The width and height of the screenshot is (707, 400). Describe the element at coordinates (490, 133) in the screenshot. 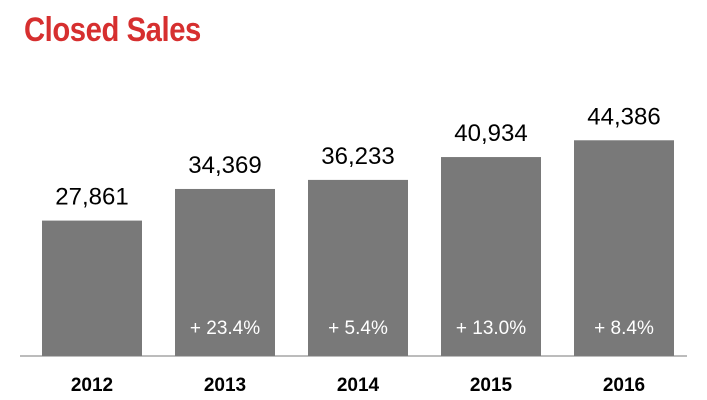

I see `value-label-2015: 40,934` at that location.